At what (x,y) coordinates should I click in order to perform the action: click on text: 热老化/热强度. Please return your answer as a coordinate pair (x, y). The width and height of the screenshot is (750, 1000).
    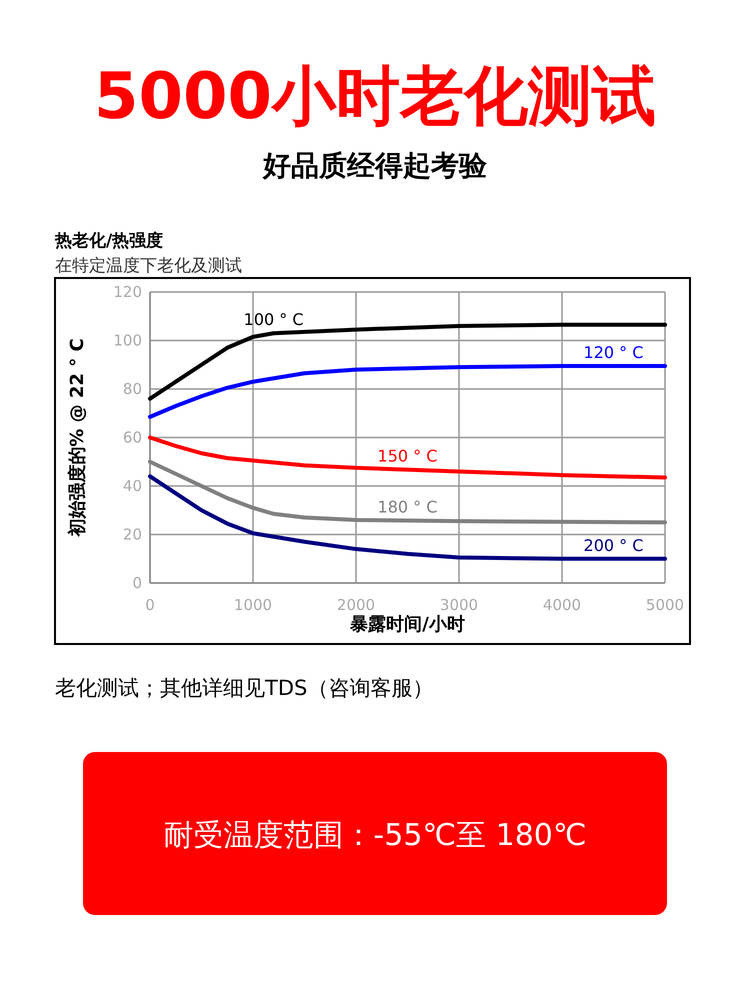
    Looking at the image, I should click on (109, 241).